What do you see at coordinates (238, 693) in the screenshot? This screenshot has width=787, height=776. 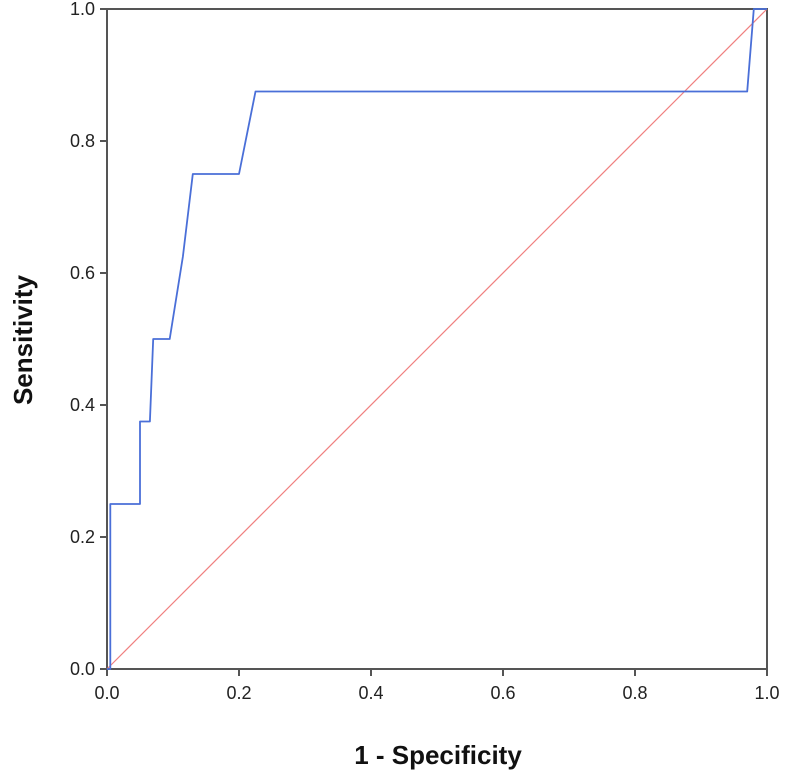 I see `x-tick-label: 0.2` at bounding box center [238, 693].